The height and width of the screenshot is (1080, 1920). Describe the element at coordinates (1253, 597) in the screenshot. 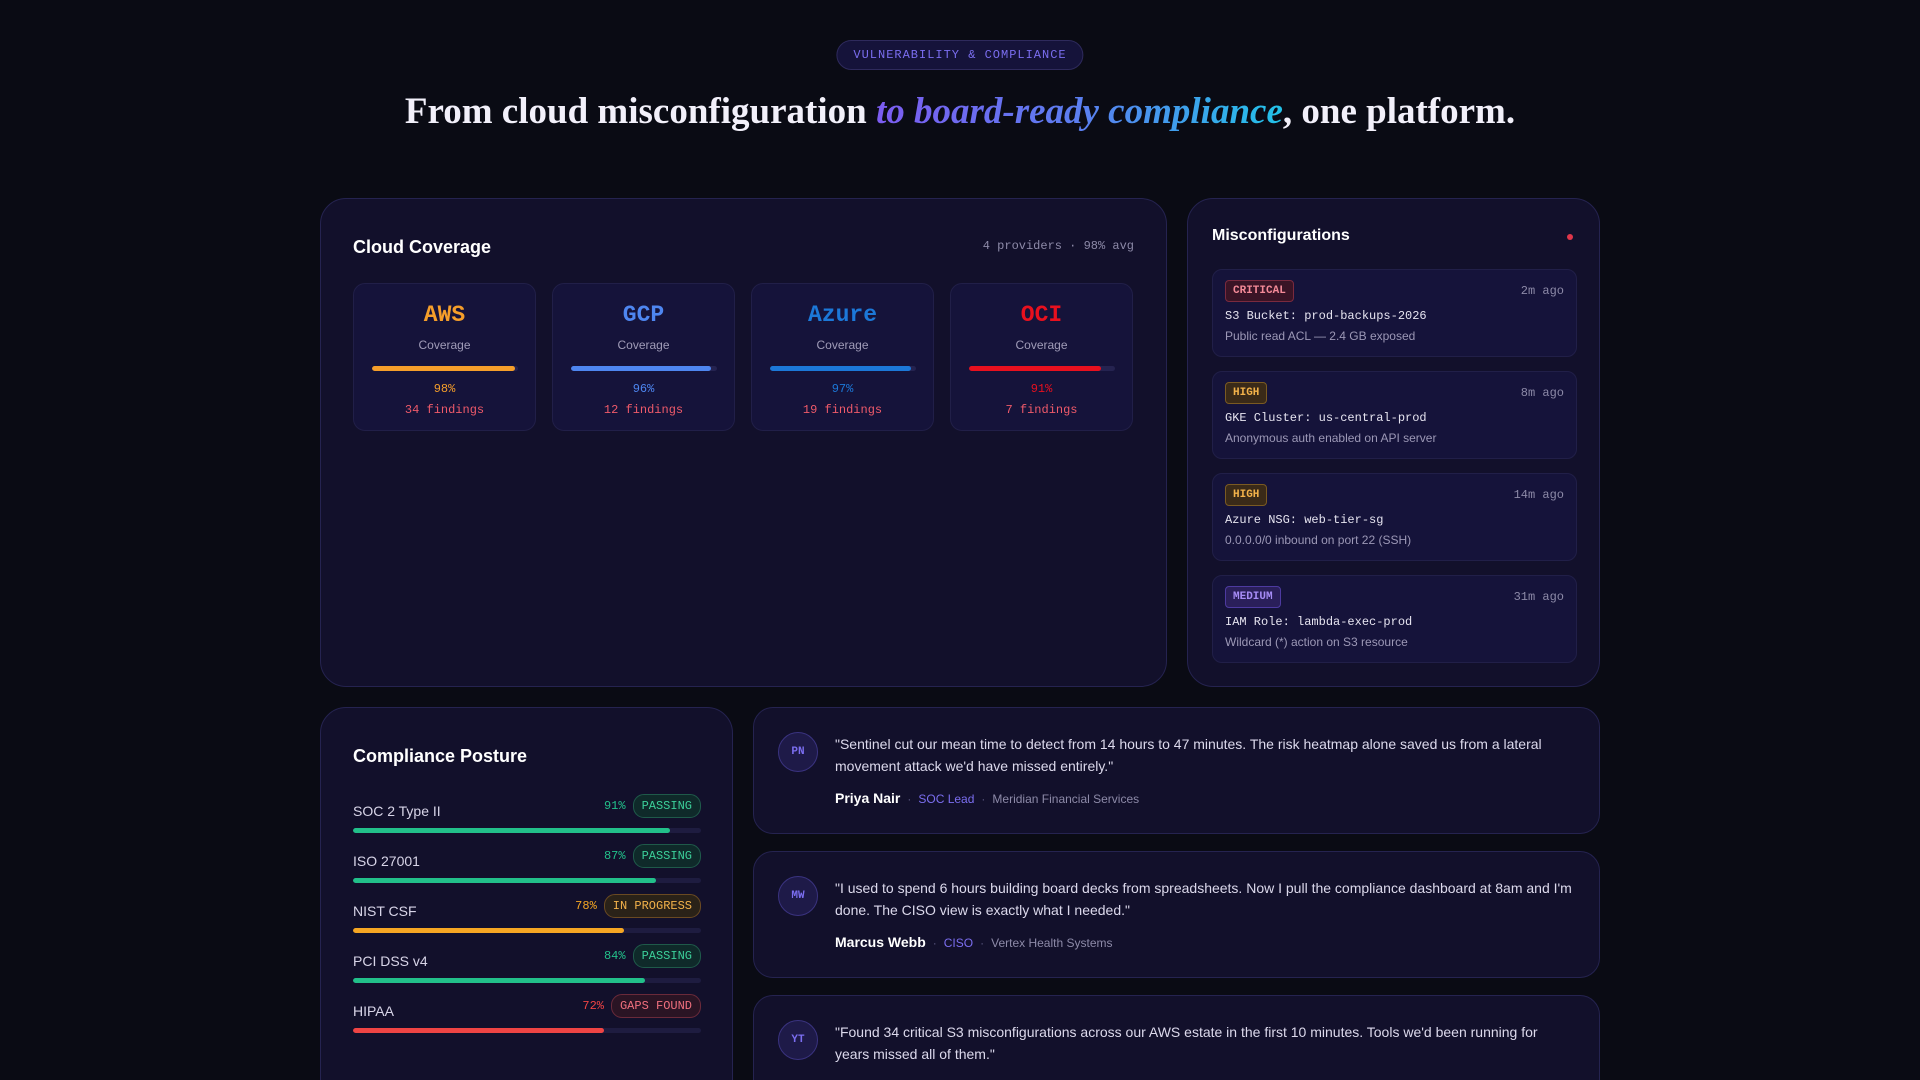

I see `severity-badge: MEDIUM` at that location.